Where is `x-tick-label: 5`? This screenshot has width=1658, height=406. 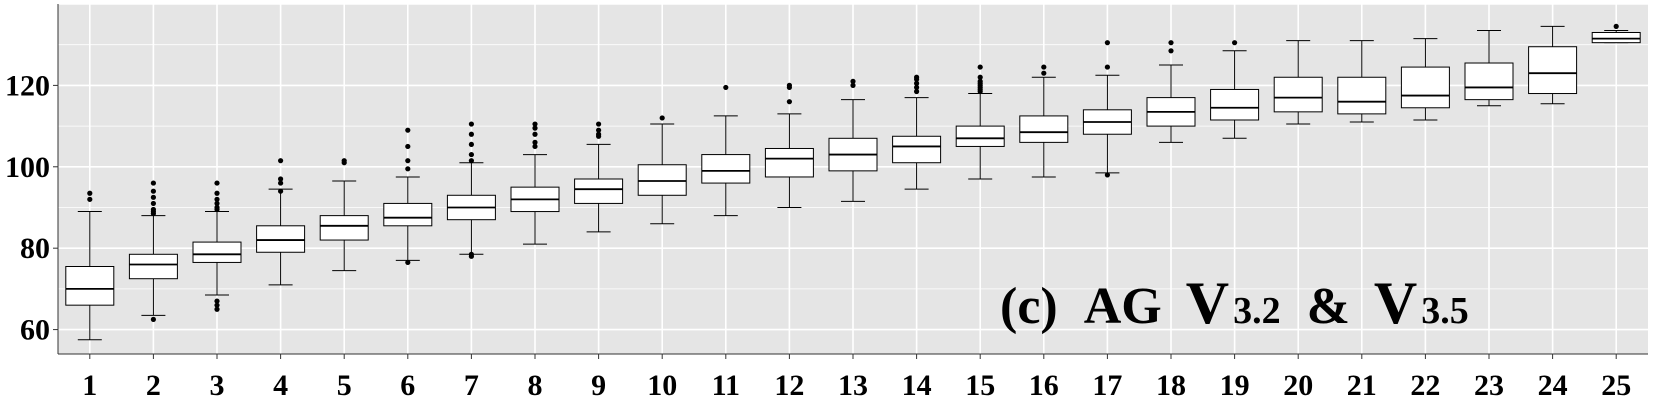
x-tick-label: 5 is located at coordinates (344, 385).